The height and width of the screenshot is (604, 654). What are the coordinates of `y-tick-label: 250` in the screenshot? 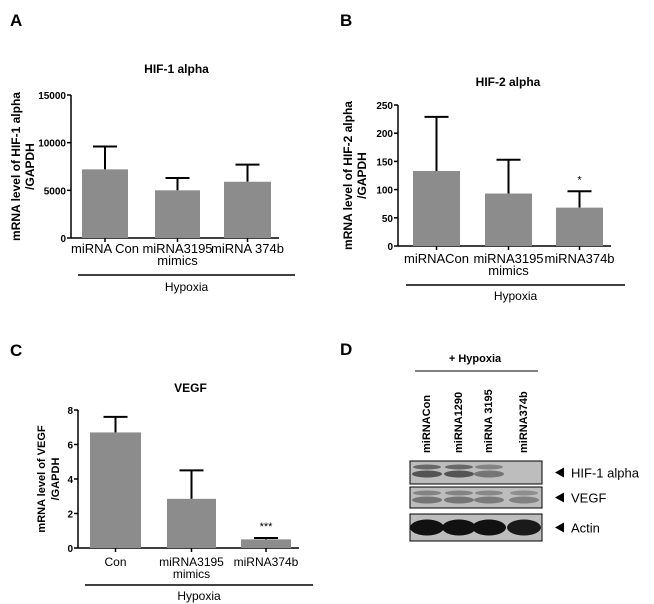 It's located at (384, 106).